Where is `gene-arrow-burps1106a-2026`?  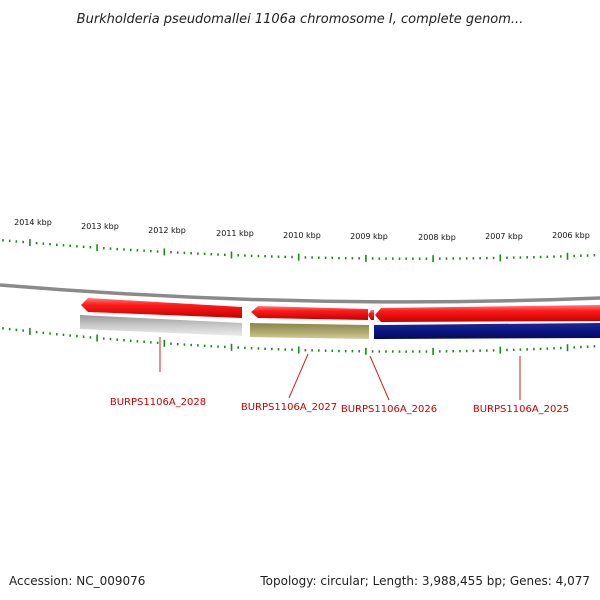
gene-arrow-burps1106a-2026 is located at coordinates (371, 315).